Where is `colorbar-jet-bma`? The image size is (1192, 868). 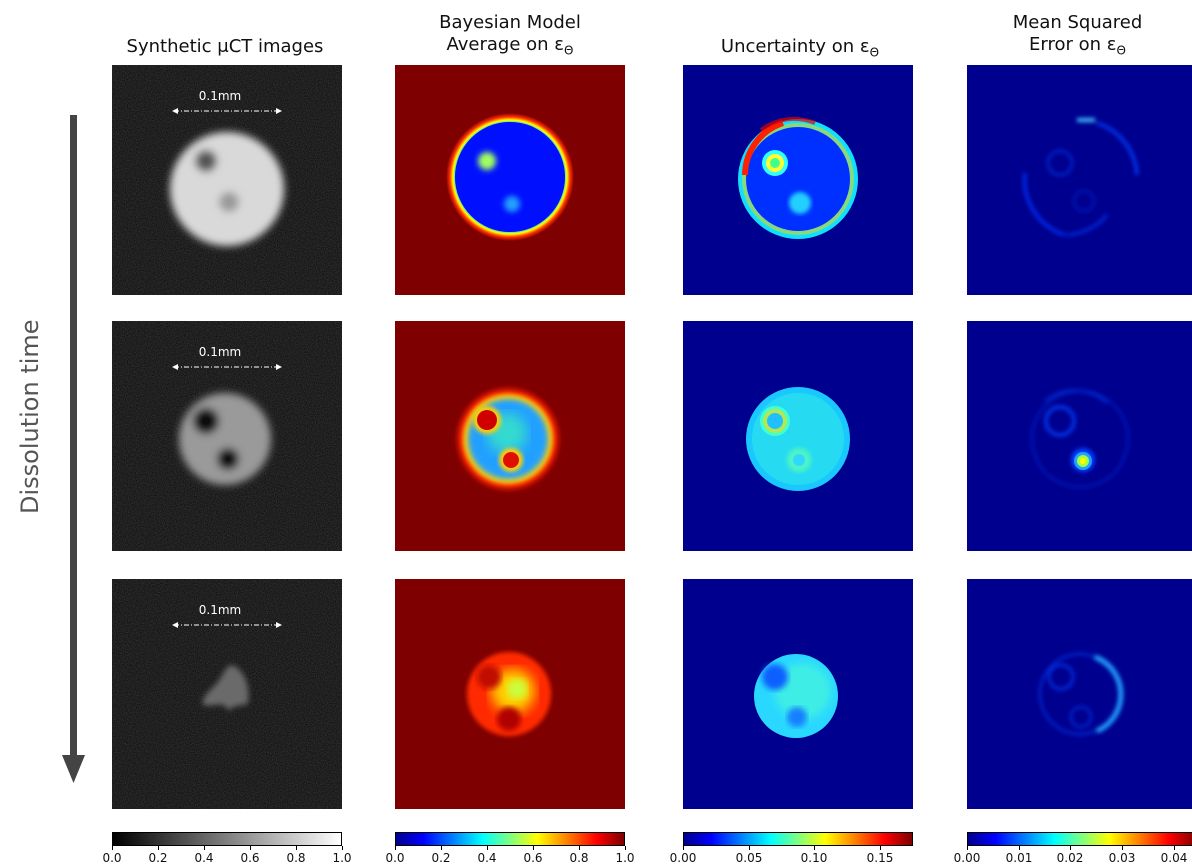 colorbar-jet-bma is located at coordinates (510, 839).